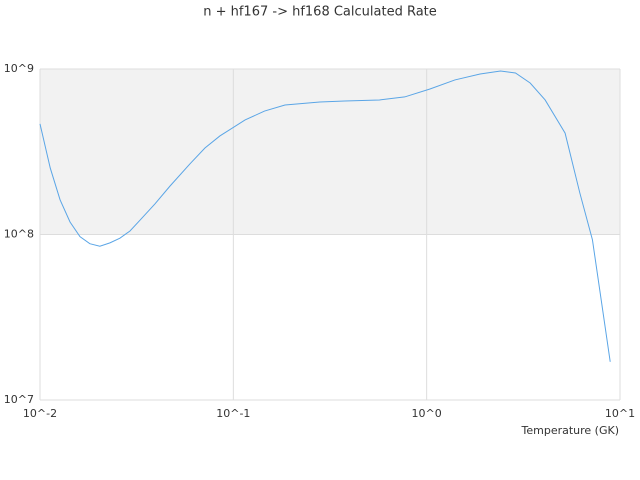 Image resolution: width=640 pixels, height=480 pixels. Describe the element at coordinates (233, 413) in the screenshot. I see `x-tick-label: 10^-1` at that location.